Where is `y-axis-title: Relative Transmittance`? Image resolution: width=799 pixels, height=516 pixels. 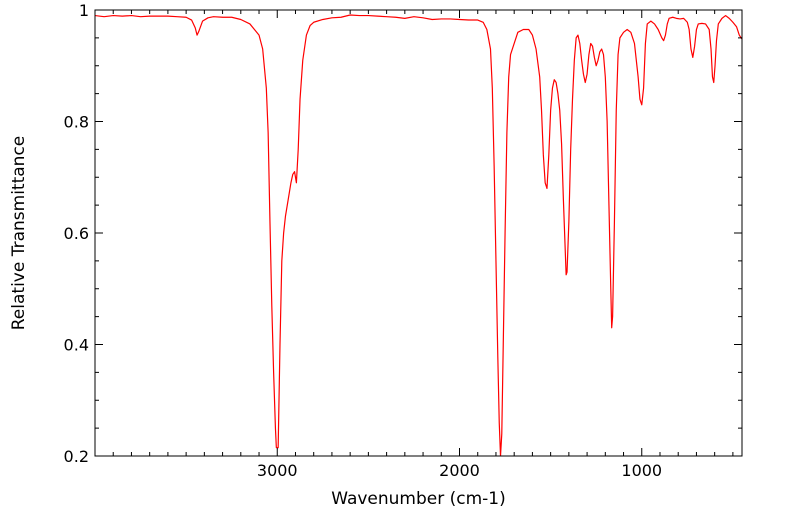
y-axis-title: Relative Transmittance is located at coordinates (19, 233).